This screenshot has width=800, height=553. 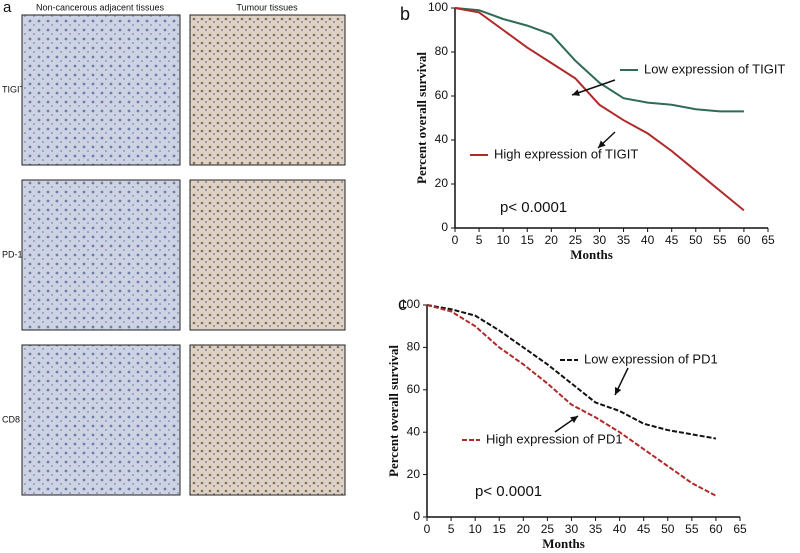 What do you see at coordinates (554, 438) in the screenshot?
I see `legend-label: High expression of PD1` at bounding box center [554, 438].